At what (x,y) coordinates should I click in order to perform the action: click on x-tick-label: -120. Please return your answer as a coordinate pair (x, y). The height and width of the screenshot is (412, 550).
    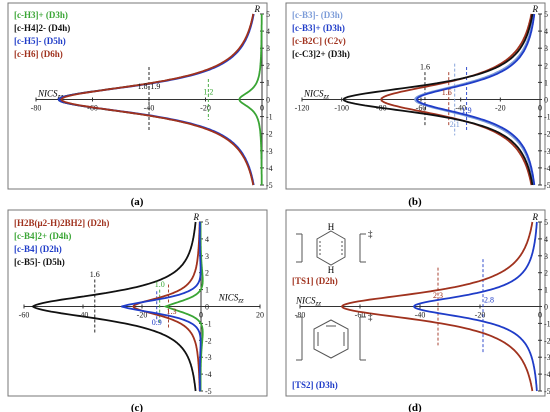
    Looking at the image, I should click on (302, 108).